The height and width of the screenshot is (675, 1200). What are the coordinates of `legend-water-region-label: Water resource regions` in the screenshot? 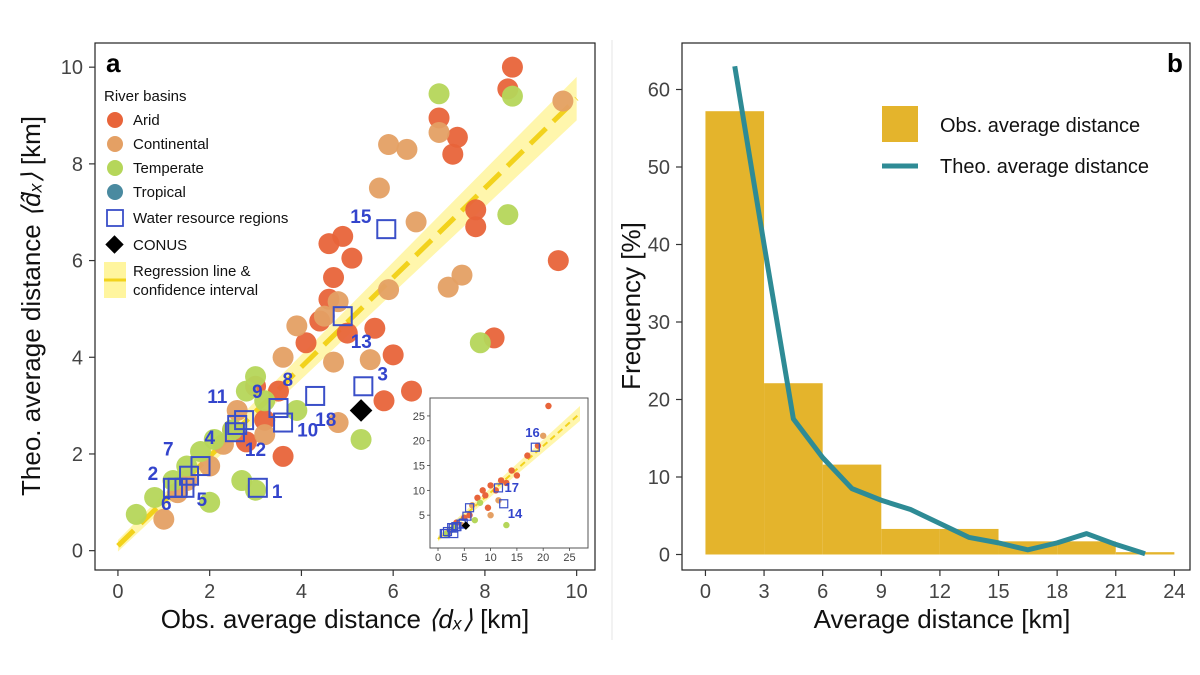 It's located at (210, 218).